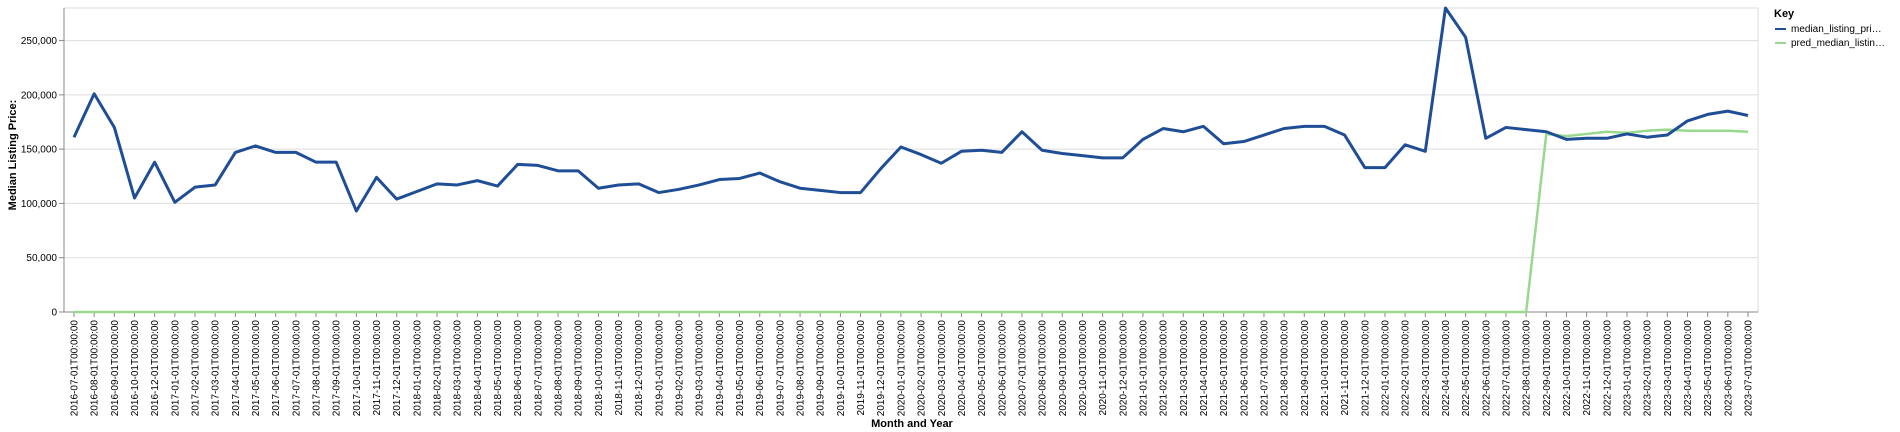  I want to click on x-tick-label: 2021-01-01T00:00:00, so click(1143, 368).